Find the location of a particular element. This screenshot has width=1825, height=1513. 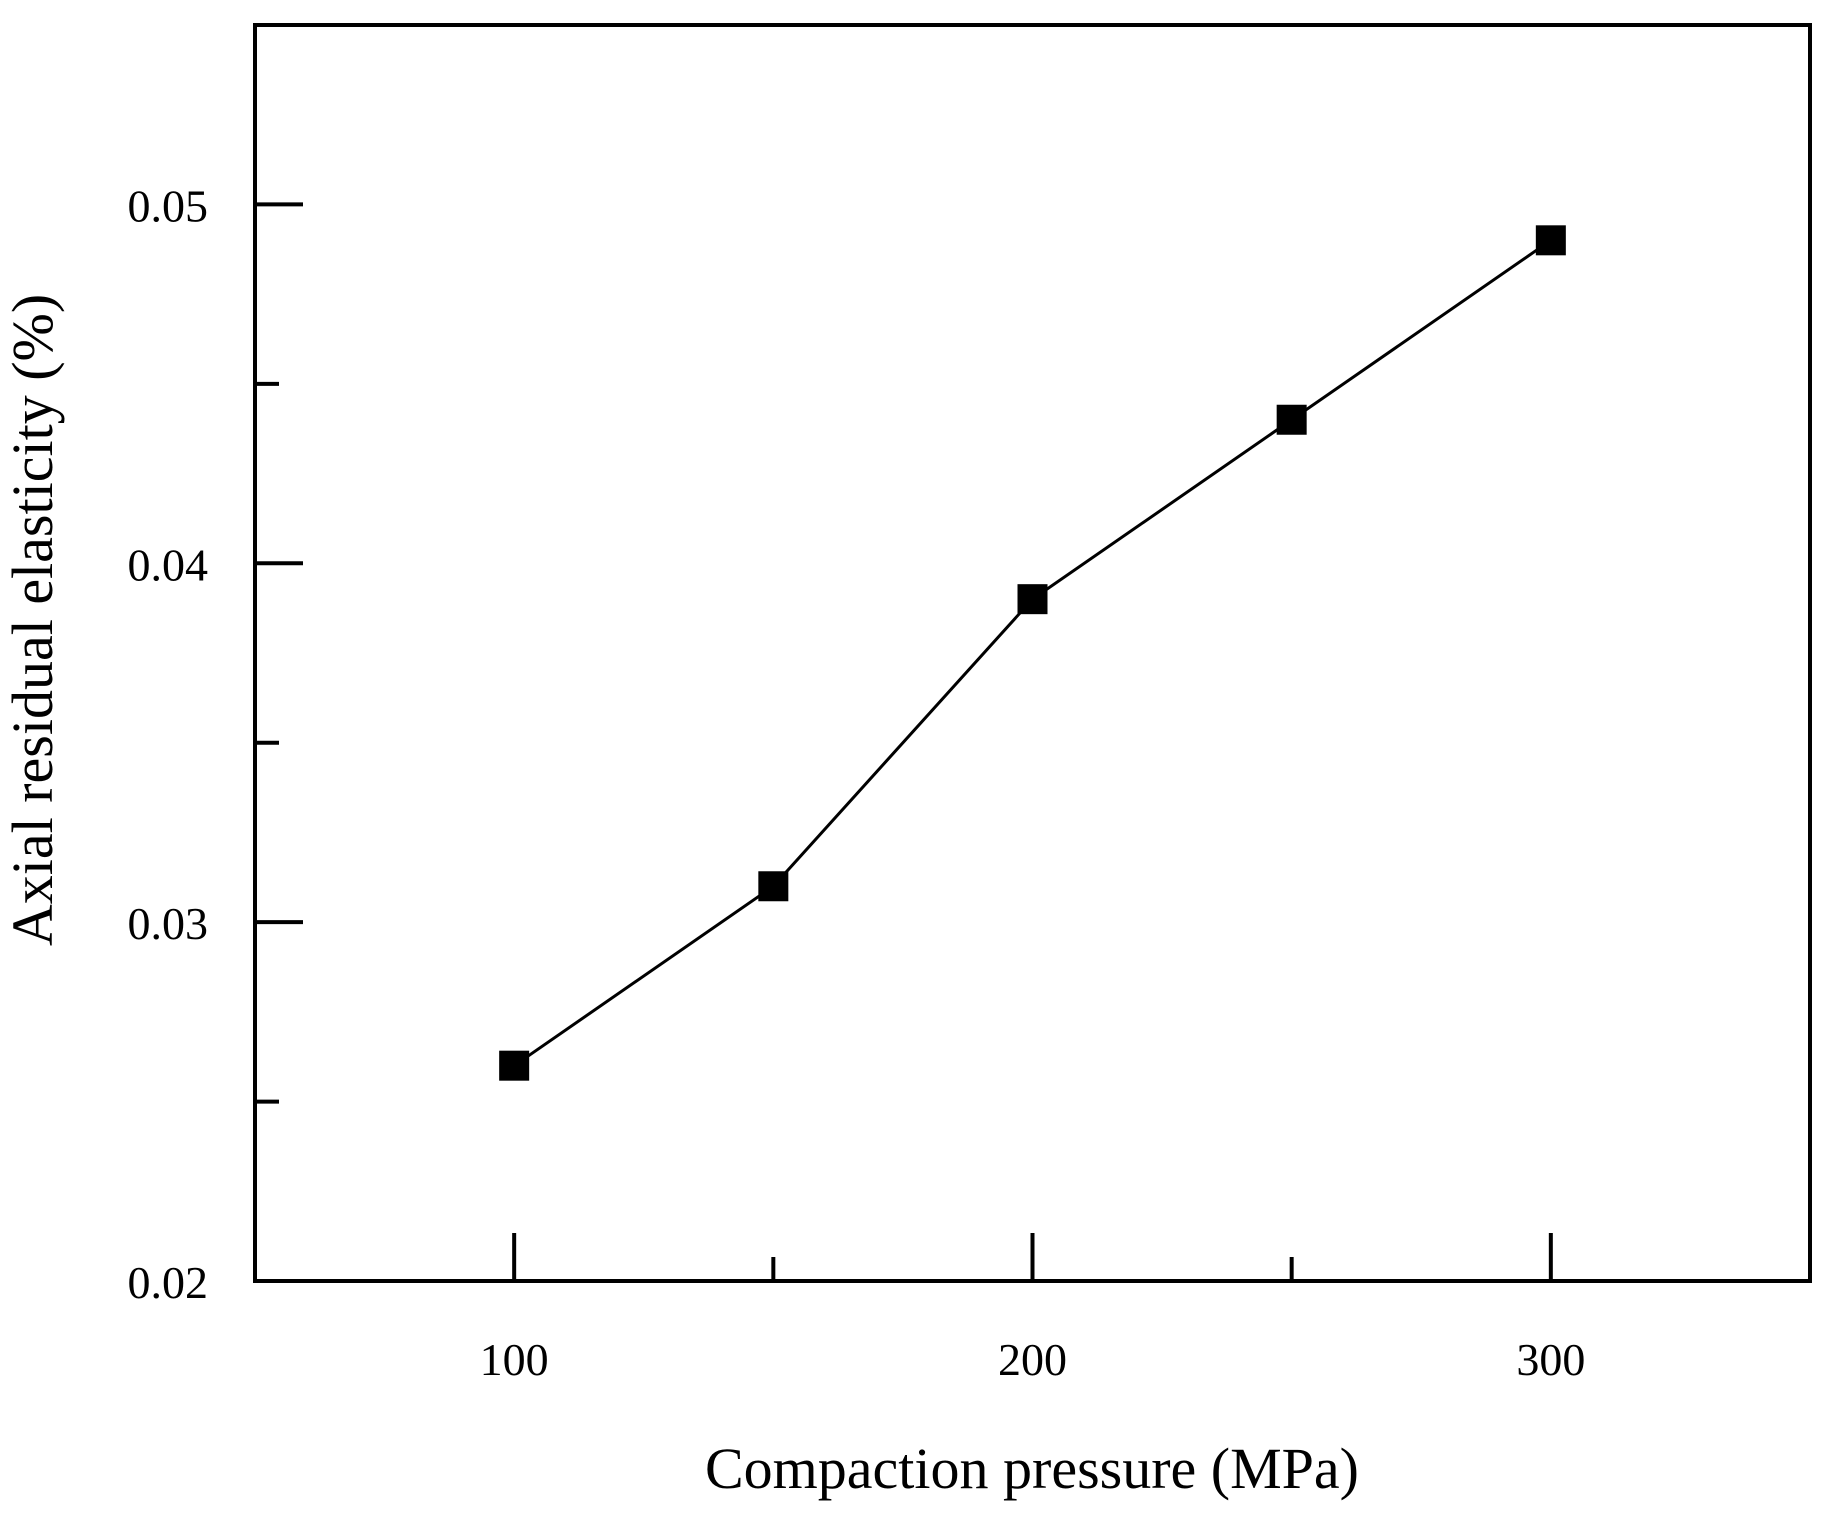

y-tick-labels: 0.02 0.03 0.04 0.05 is located at coordinates (168, 744).